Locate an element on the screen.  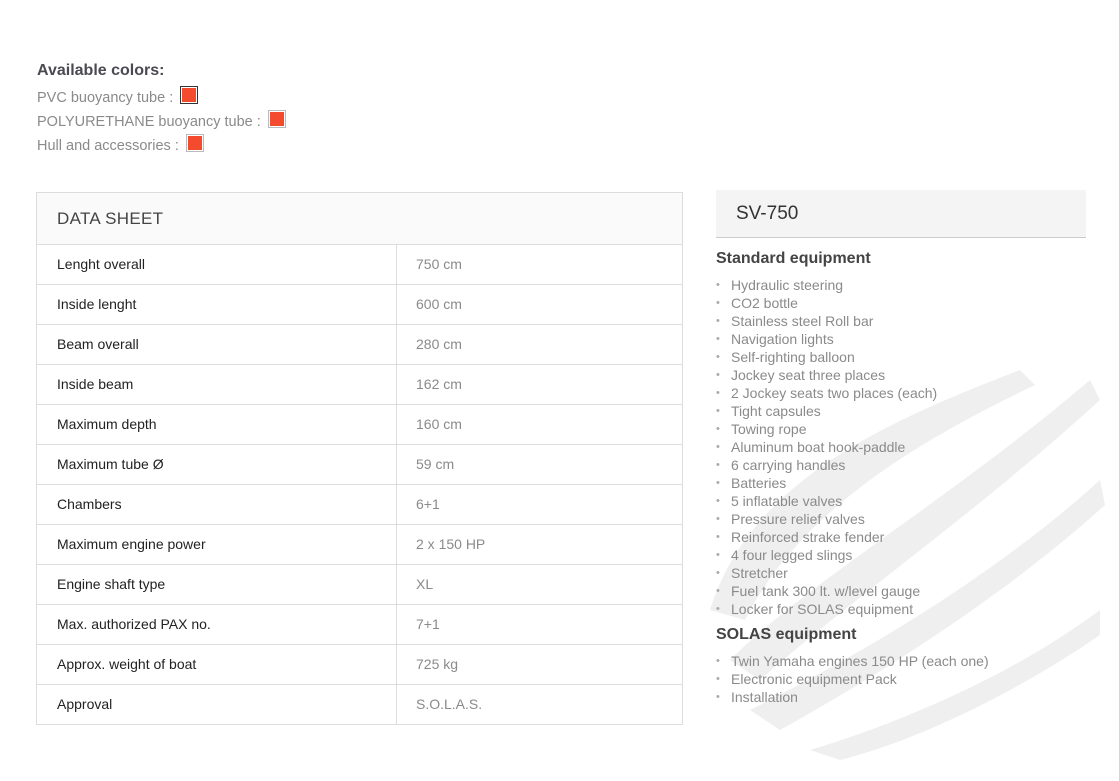
table-row: Max. authorized PAX no. 7+1 is located at coordinates (359, 625).